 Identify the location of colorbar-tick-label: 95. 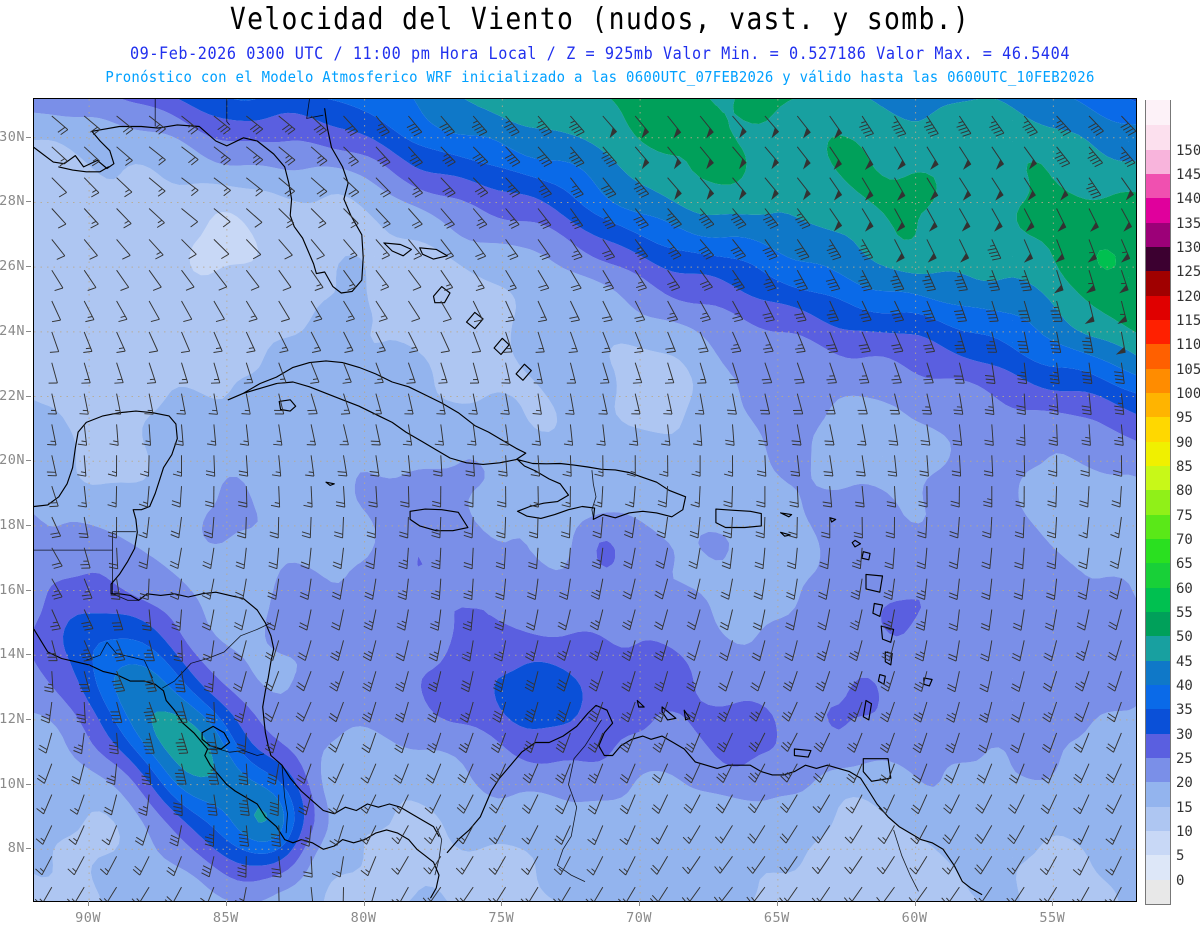
(1184, 418).